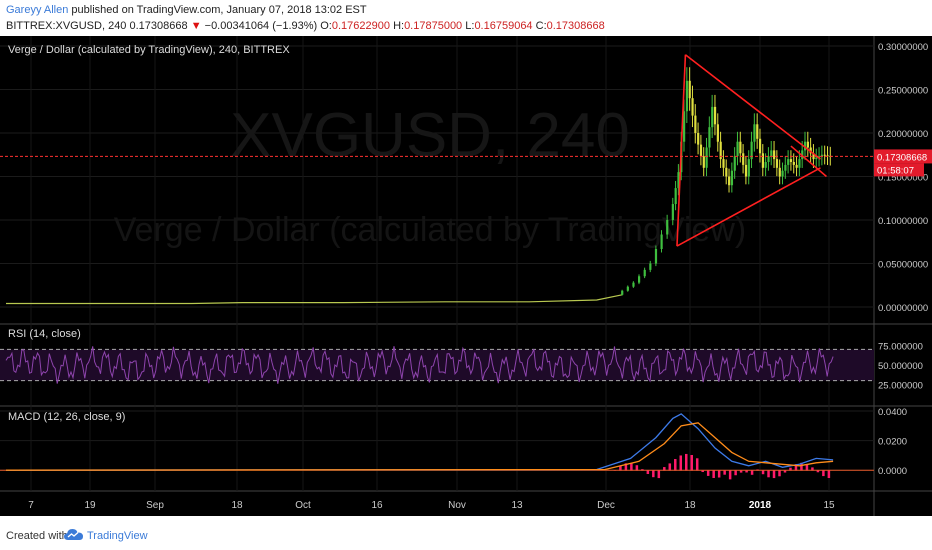 This screenshot has height=550, width=932. I want to click on macd-title: MACD (12, 26, close, 9), so click(66, 417).